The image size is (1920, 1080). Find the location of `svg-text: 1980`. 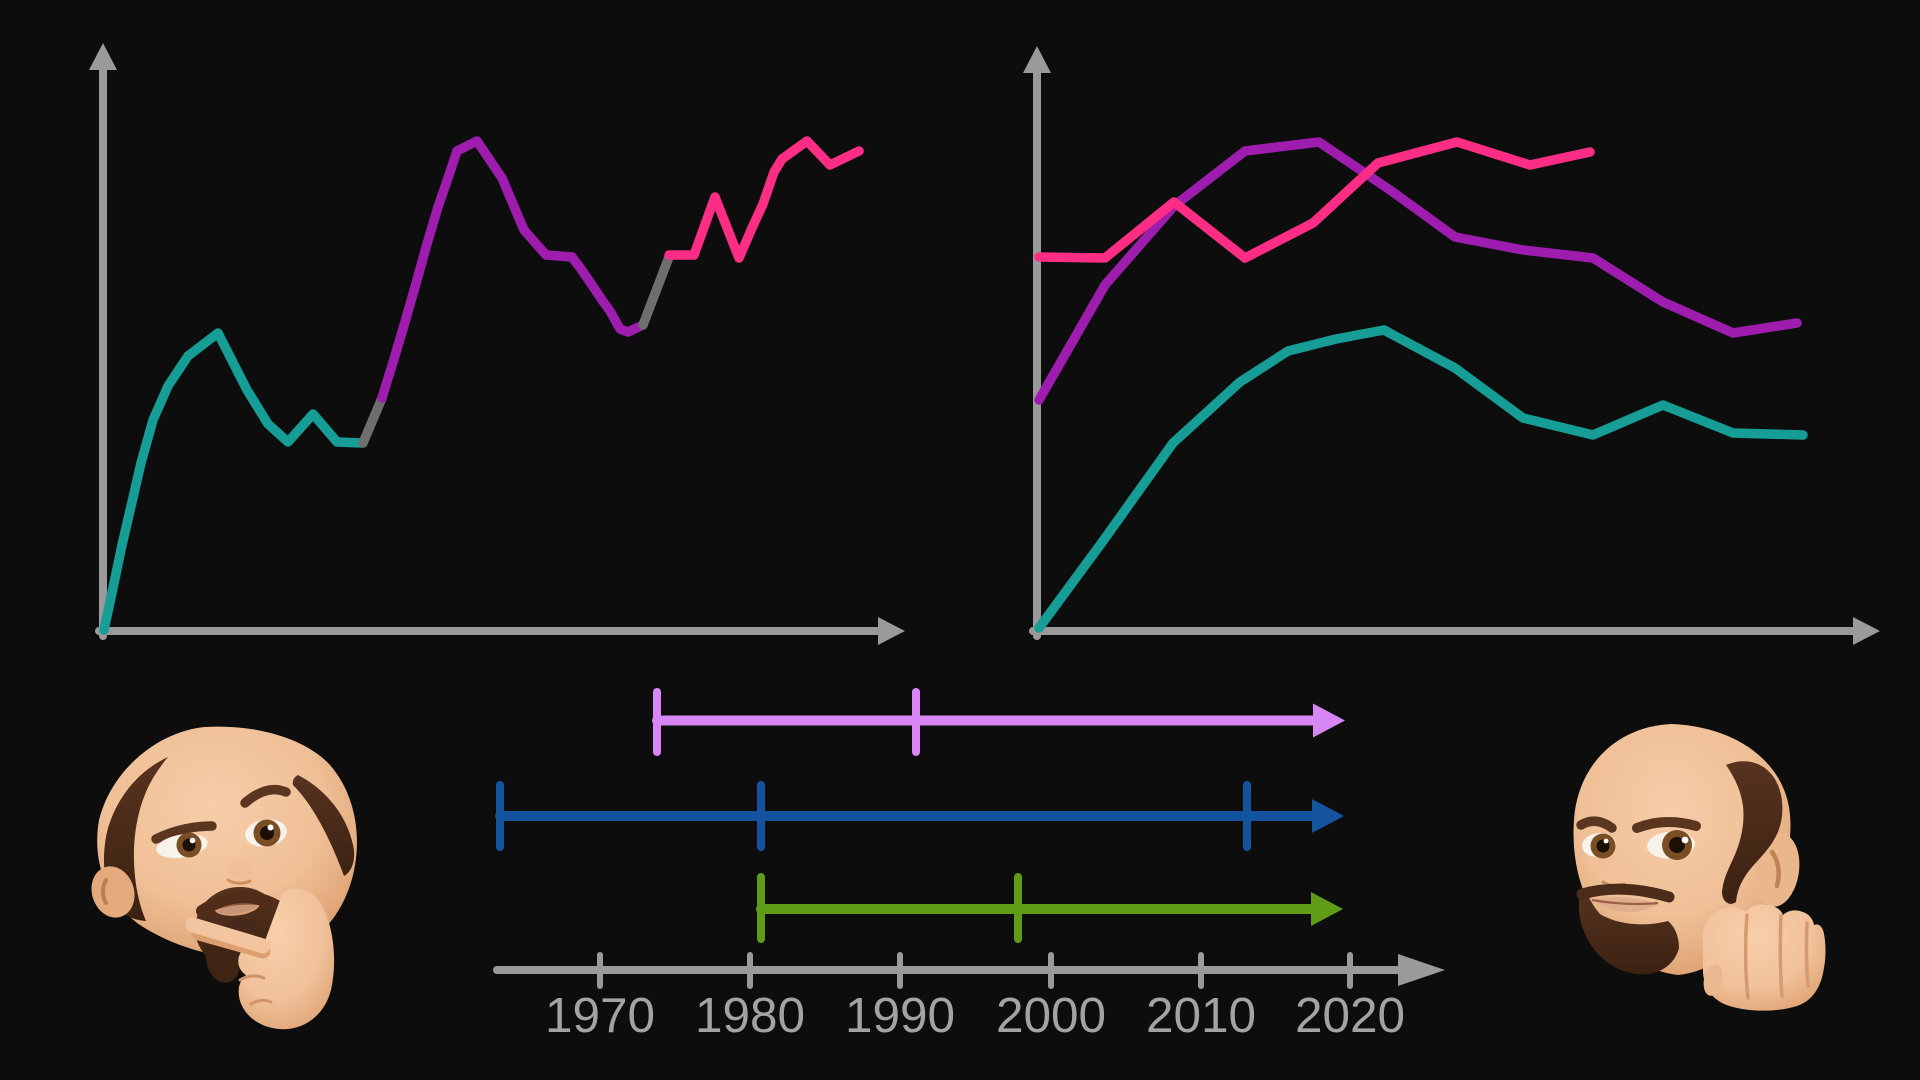

svg-text: 1980 is located at coordinates (750, 1015).